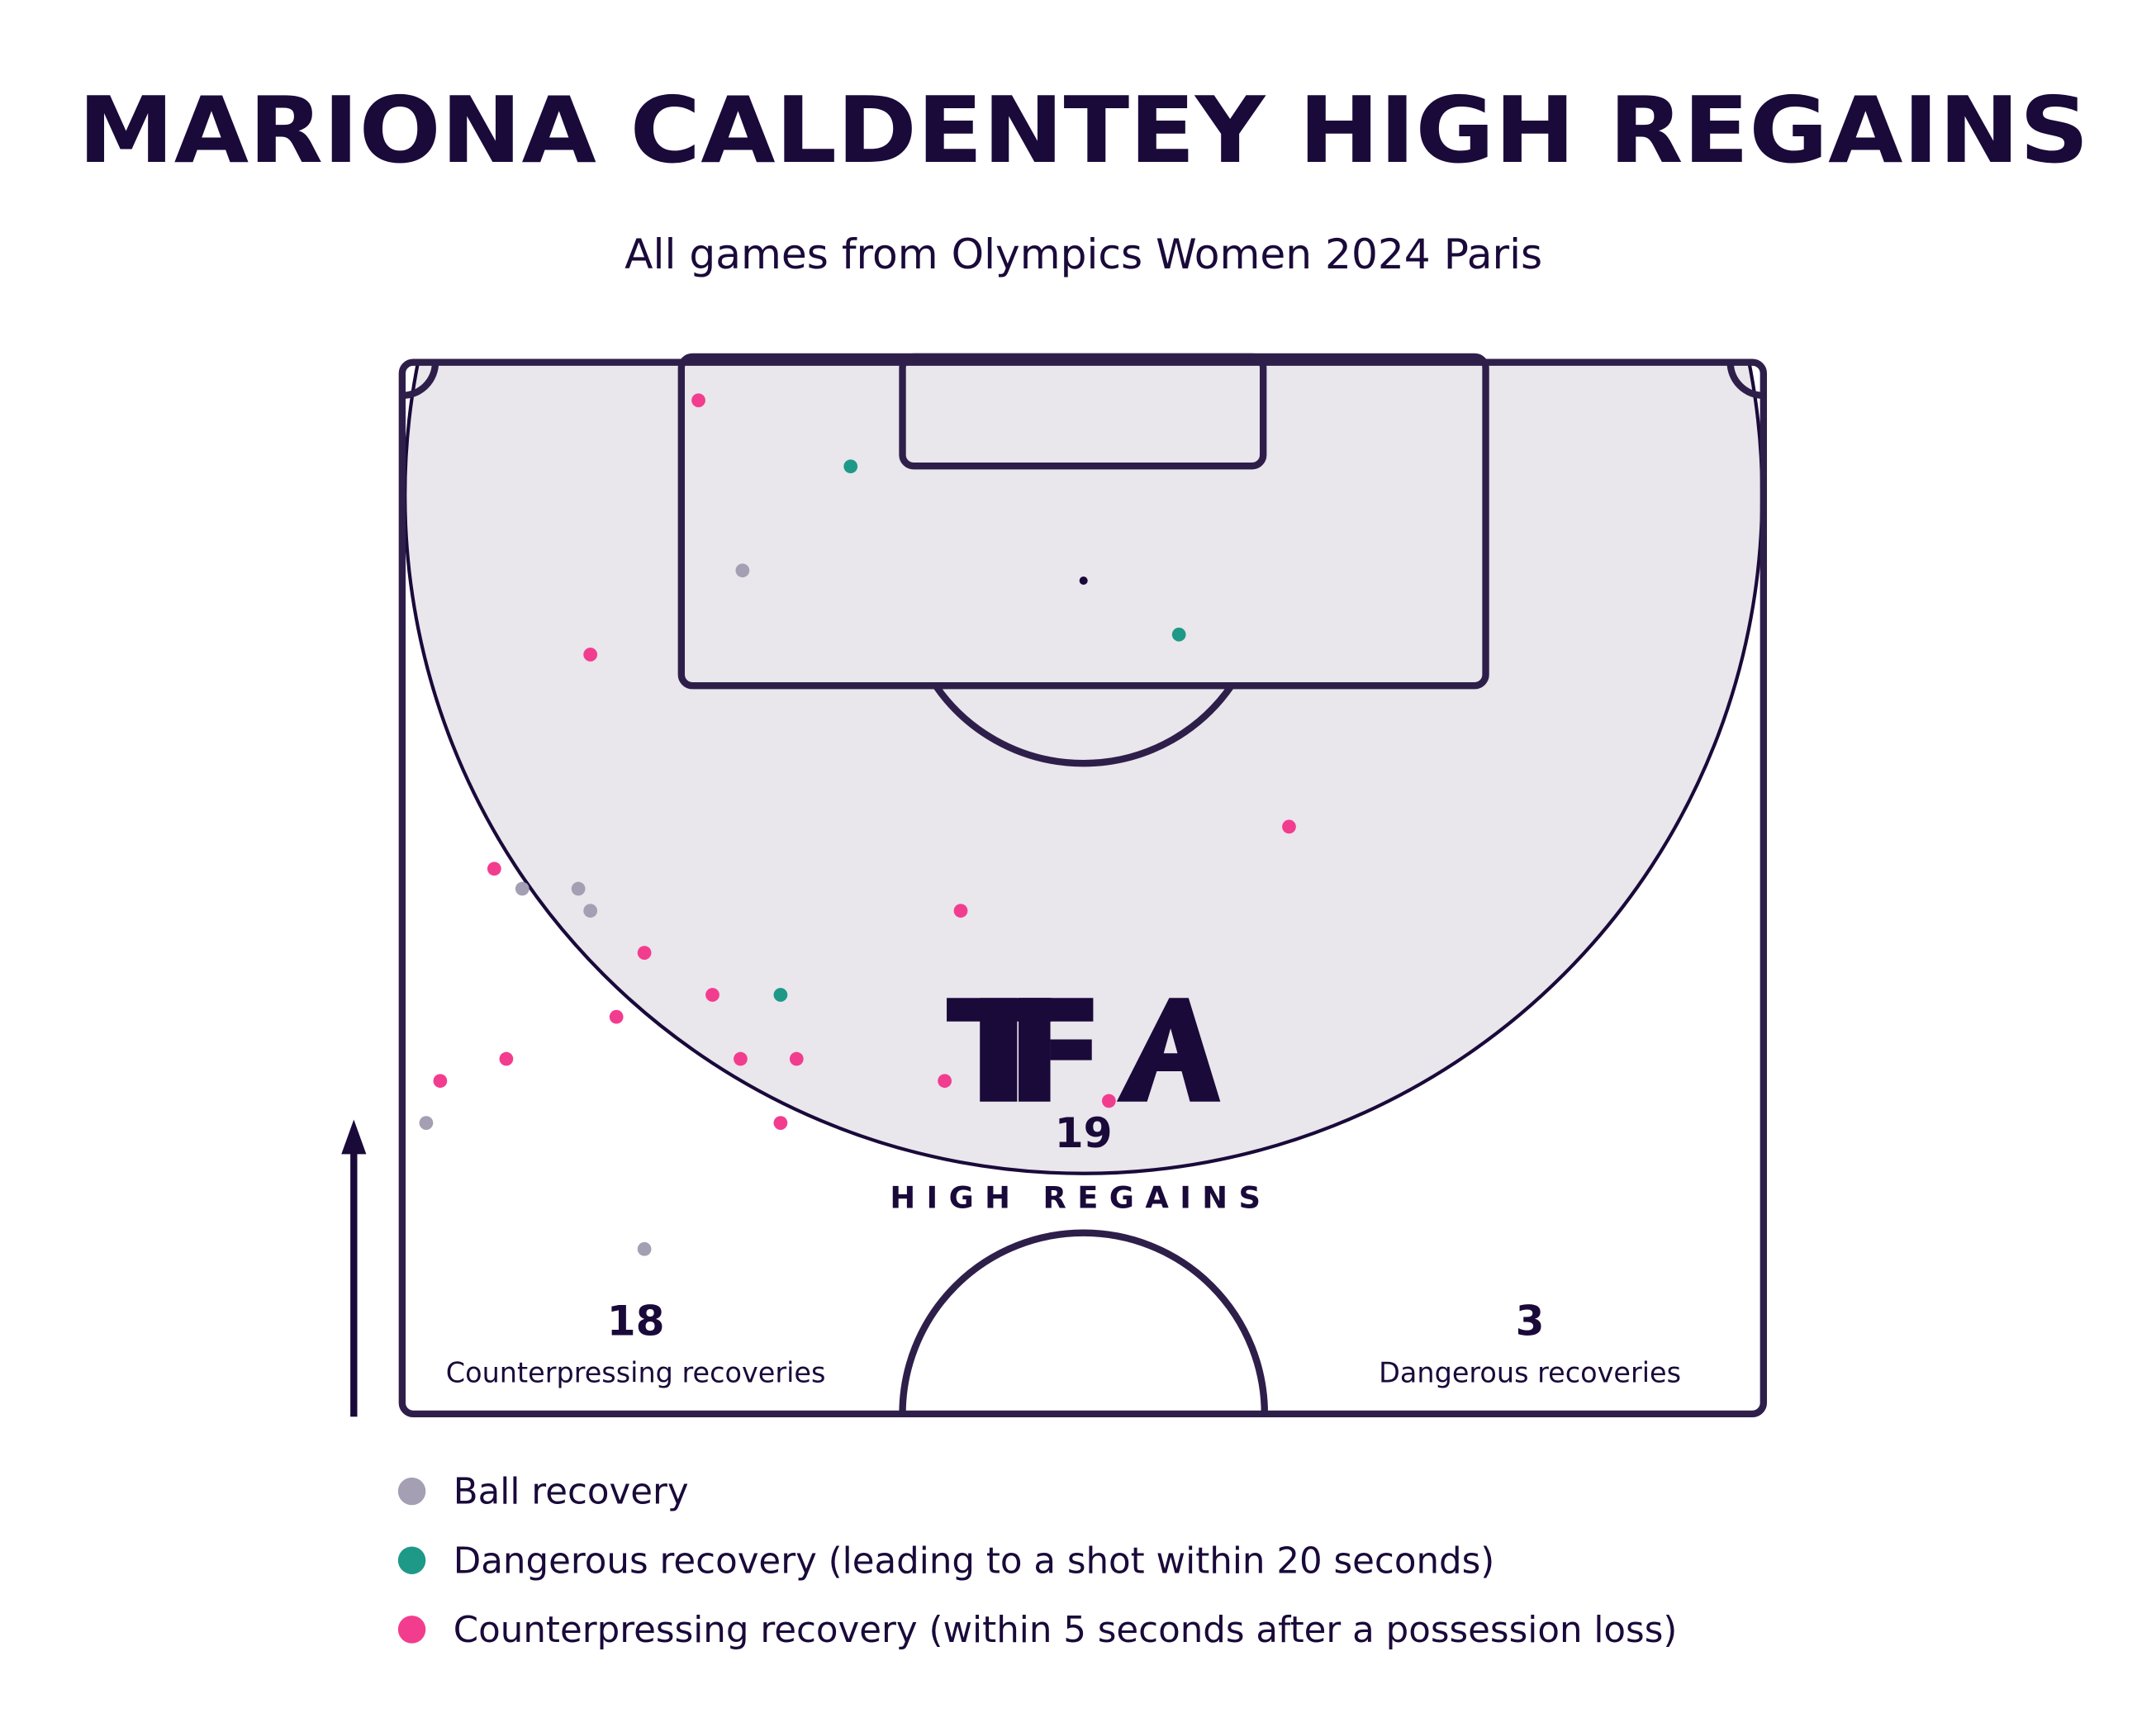 The width and height of the screenshot is (2156, 1732). What do you see at coordinates (636, 1321) in the screenshot?
I see `left-stat-value: 18` at bounding box center [636, 1321].